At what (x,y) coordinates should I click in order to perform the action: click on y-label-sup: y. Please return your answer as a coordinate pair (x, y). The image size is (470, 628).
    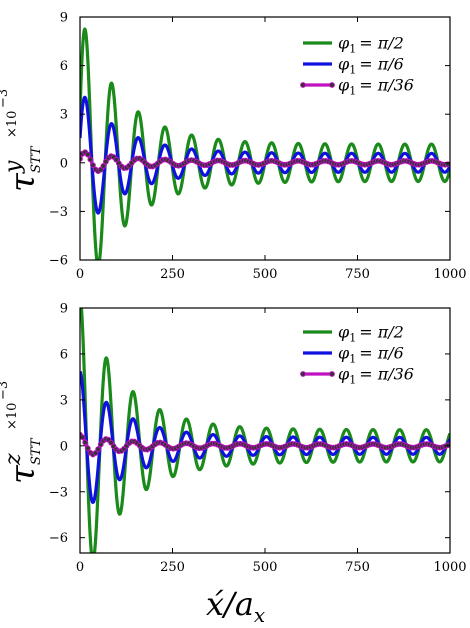
    Looking at the image, I should click on (13, 167).